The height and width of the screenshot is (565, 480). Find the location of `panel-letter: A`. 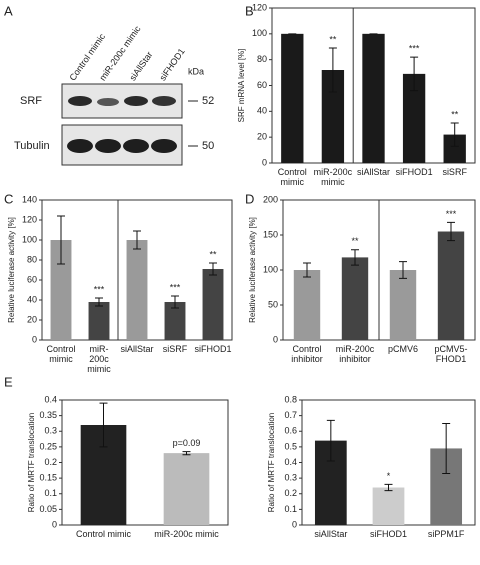

panel-letter: A is located at coordinates (8, 10).